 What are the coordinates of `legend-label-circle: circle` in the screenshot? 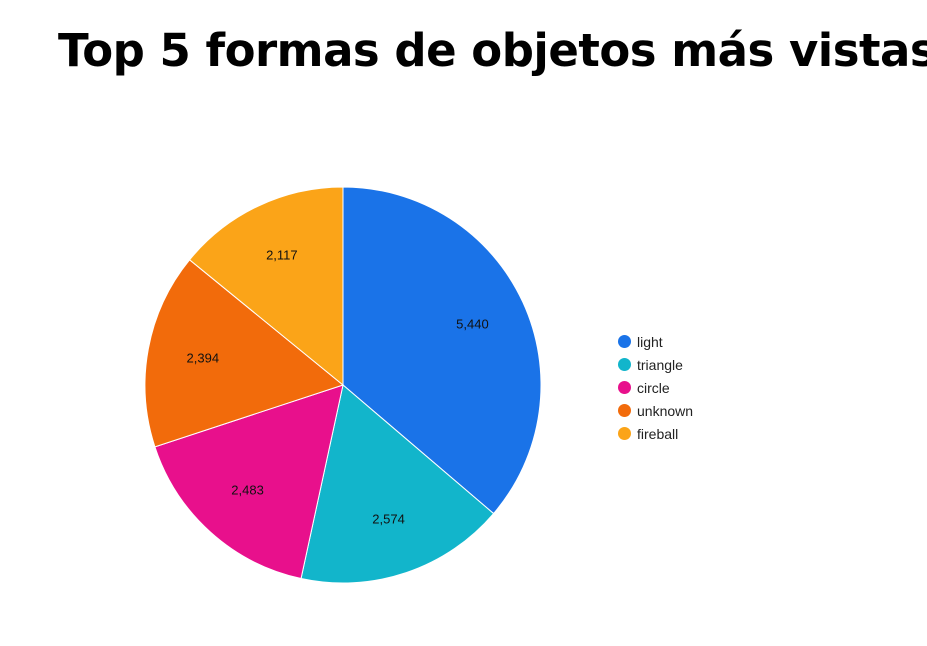 It's located at (653, 387).